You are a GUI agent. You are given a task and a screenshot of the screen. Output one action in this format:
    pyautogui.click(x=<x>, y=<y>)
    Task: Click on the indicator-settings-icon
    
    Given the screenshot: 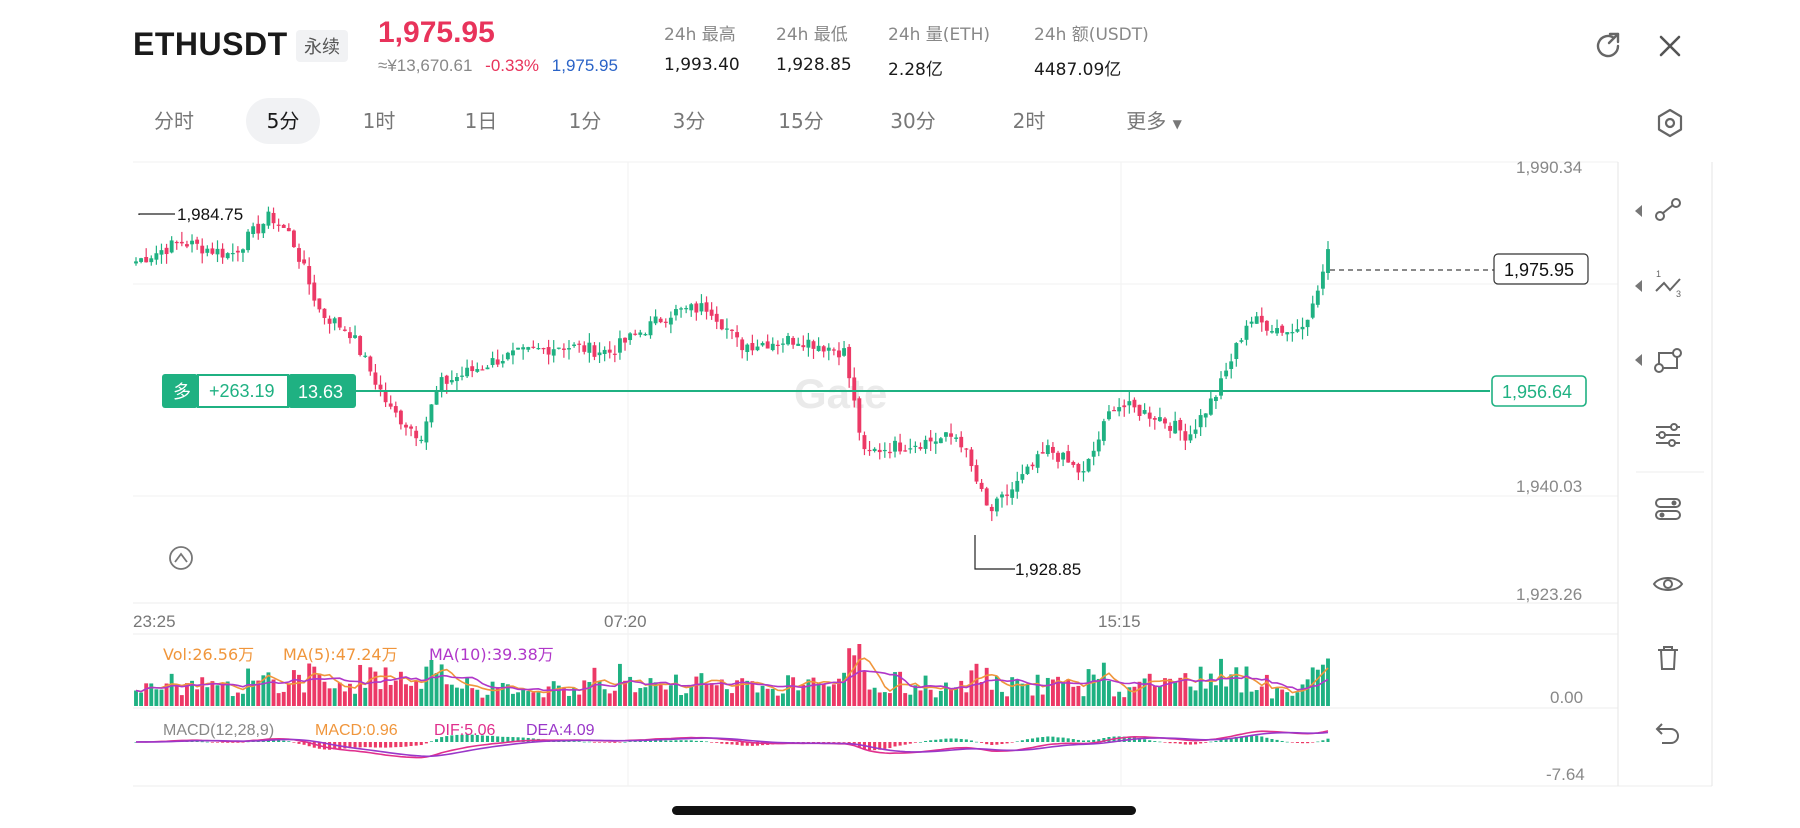 What is the action you would take?
    pyautogui.click(x=1668, y=435)
    